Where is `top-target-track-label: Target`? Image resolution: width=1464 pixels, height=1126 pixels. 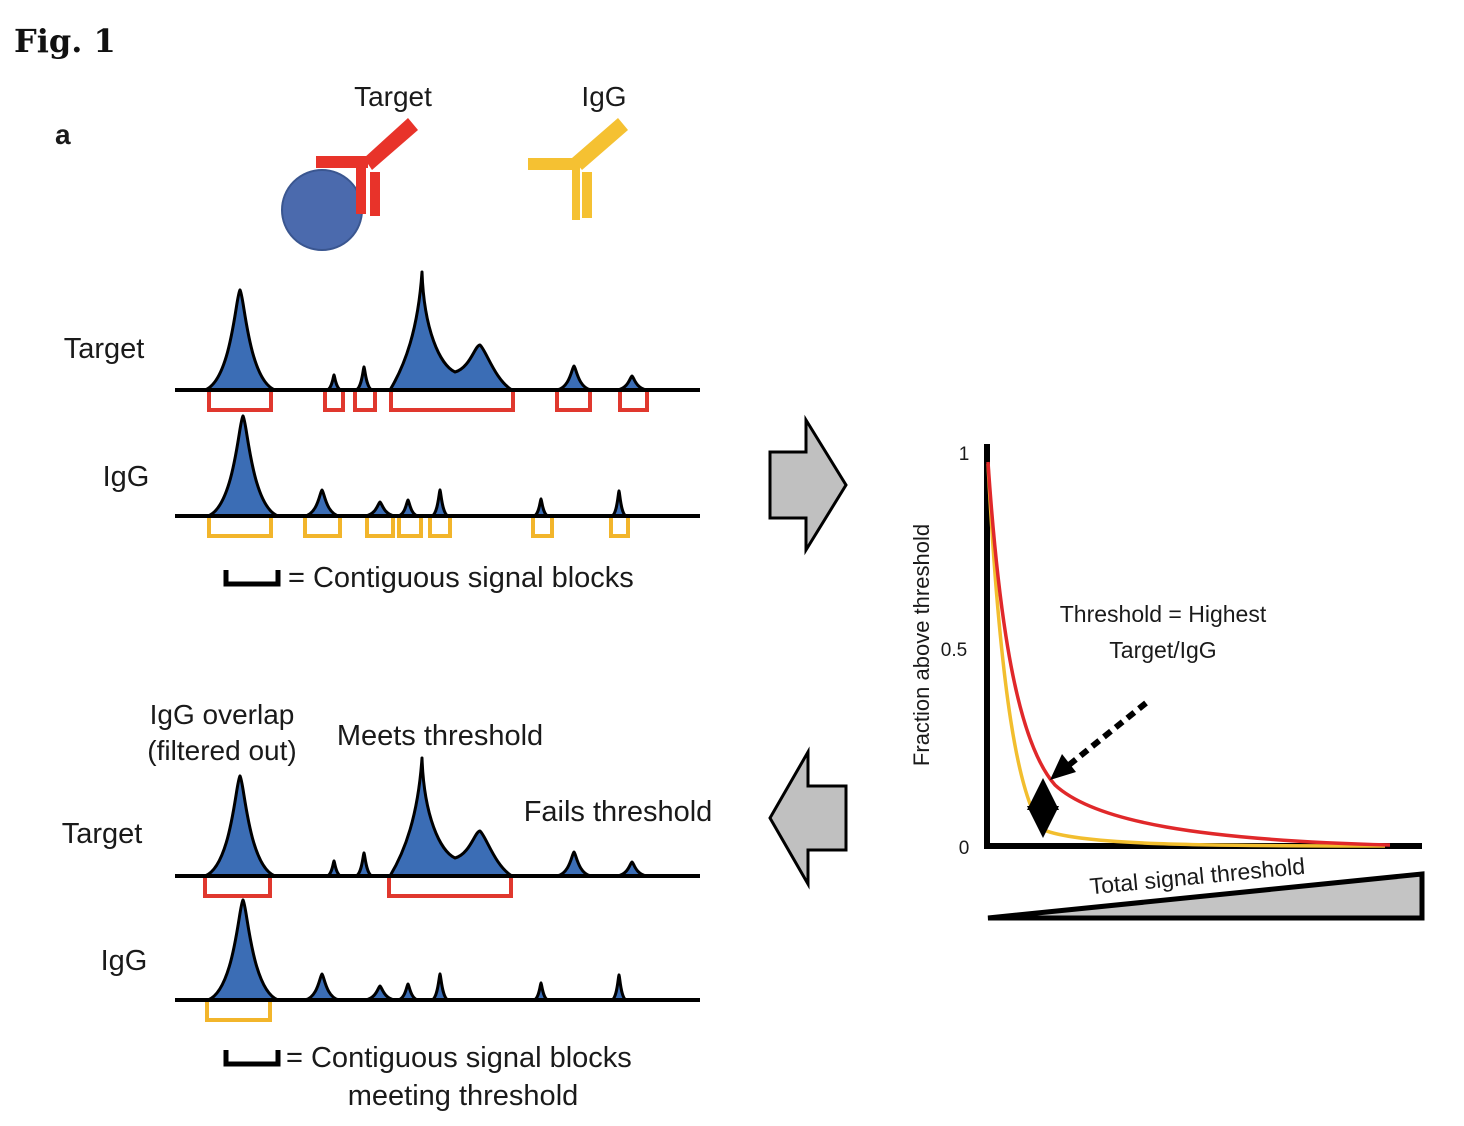
top-target-track-label: Target is located at coordinates (104, 349).